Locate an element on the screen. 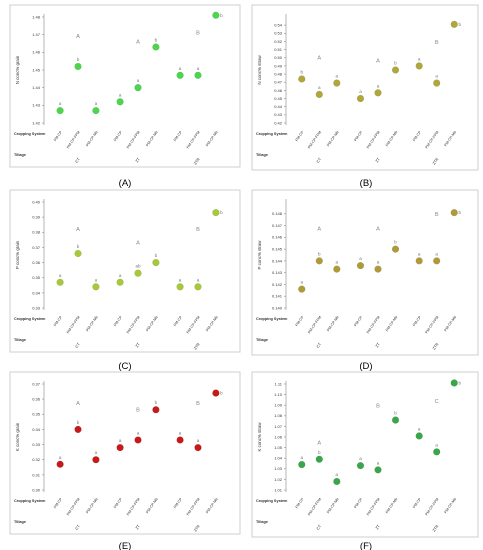 Image resolution: width=483 pixels, height=550 pixels. y-tick-label: 0.52 is located at coordinates (278, 41).